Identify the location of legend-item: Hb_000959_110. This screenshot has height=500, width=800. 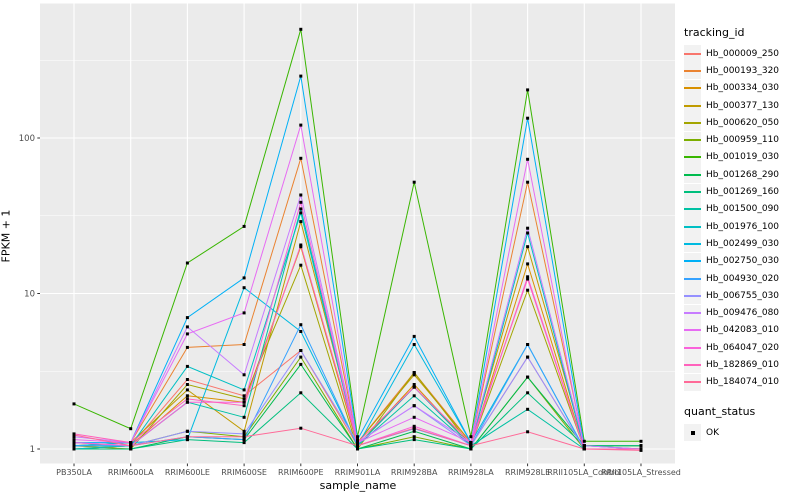
(742, 140).